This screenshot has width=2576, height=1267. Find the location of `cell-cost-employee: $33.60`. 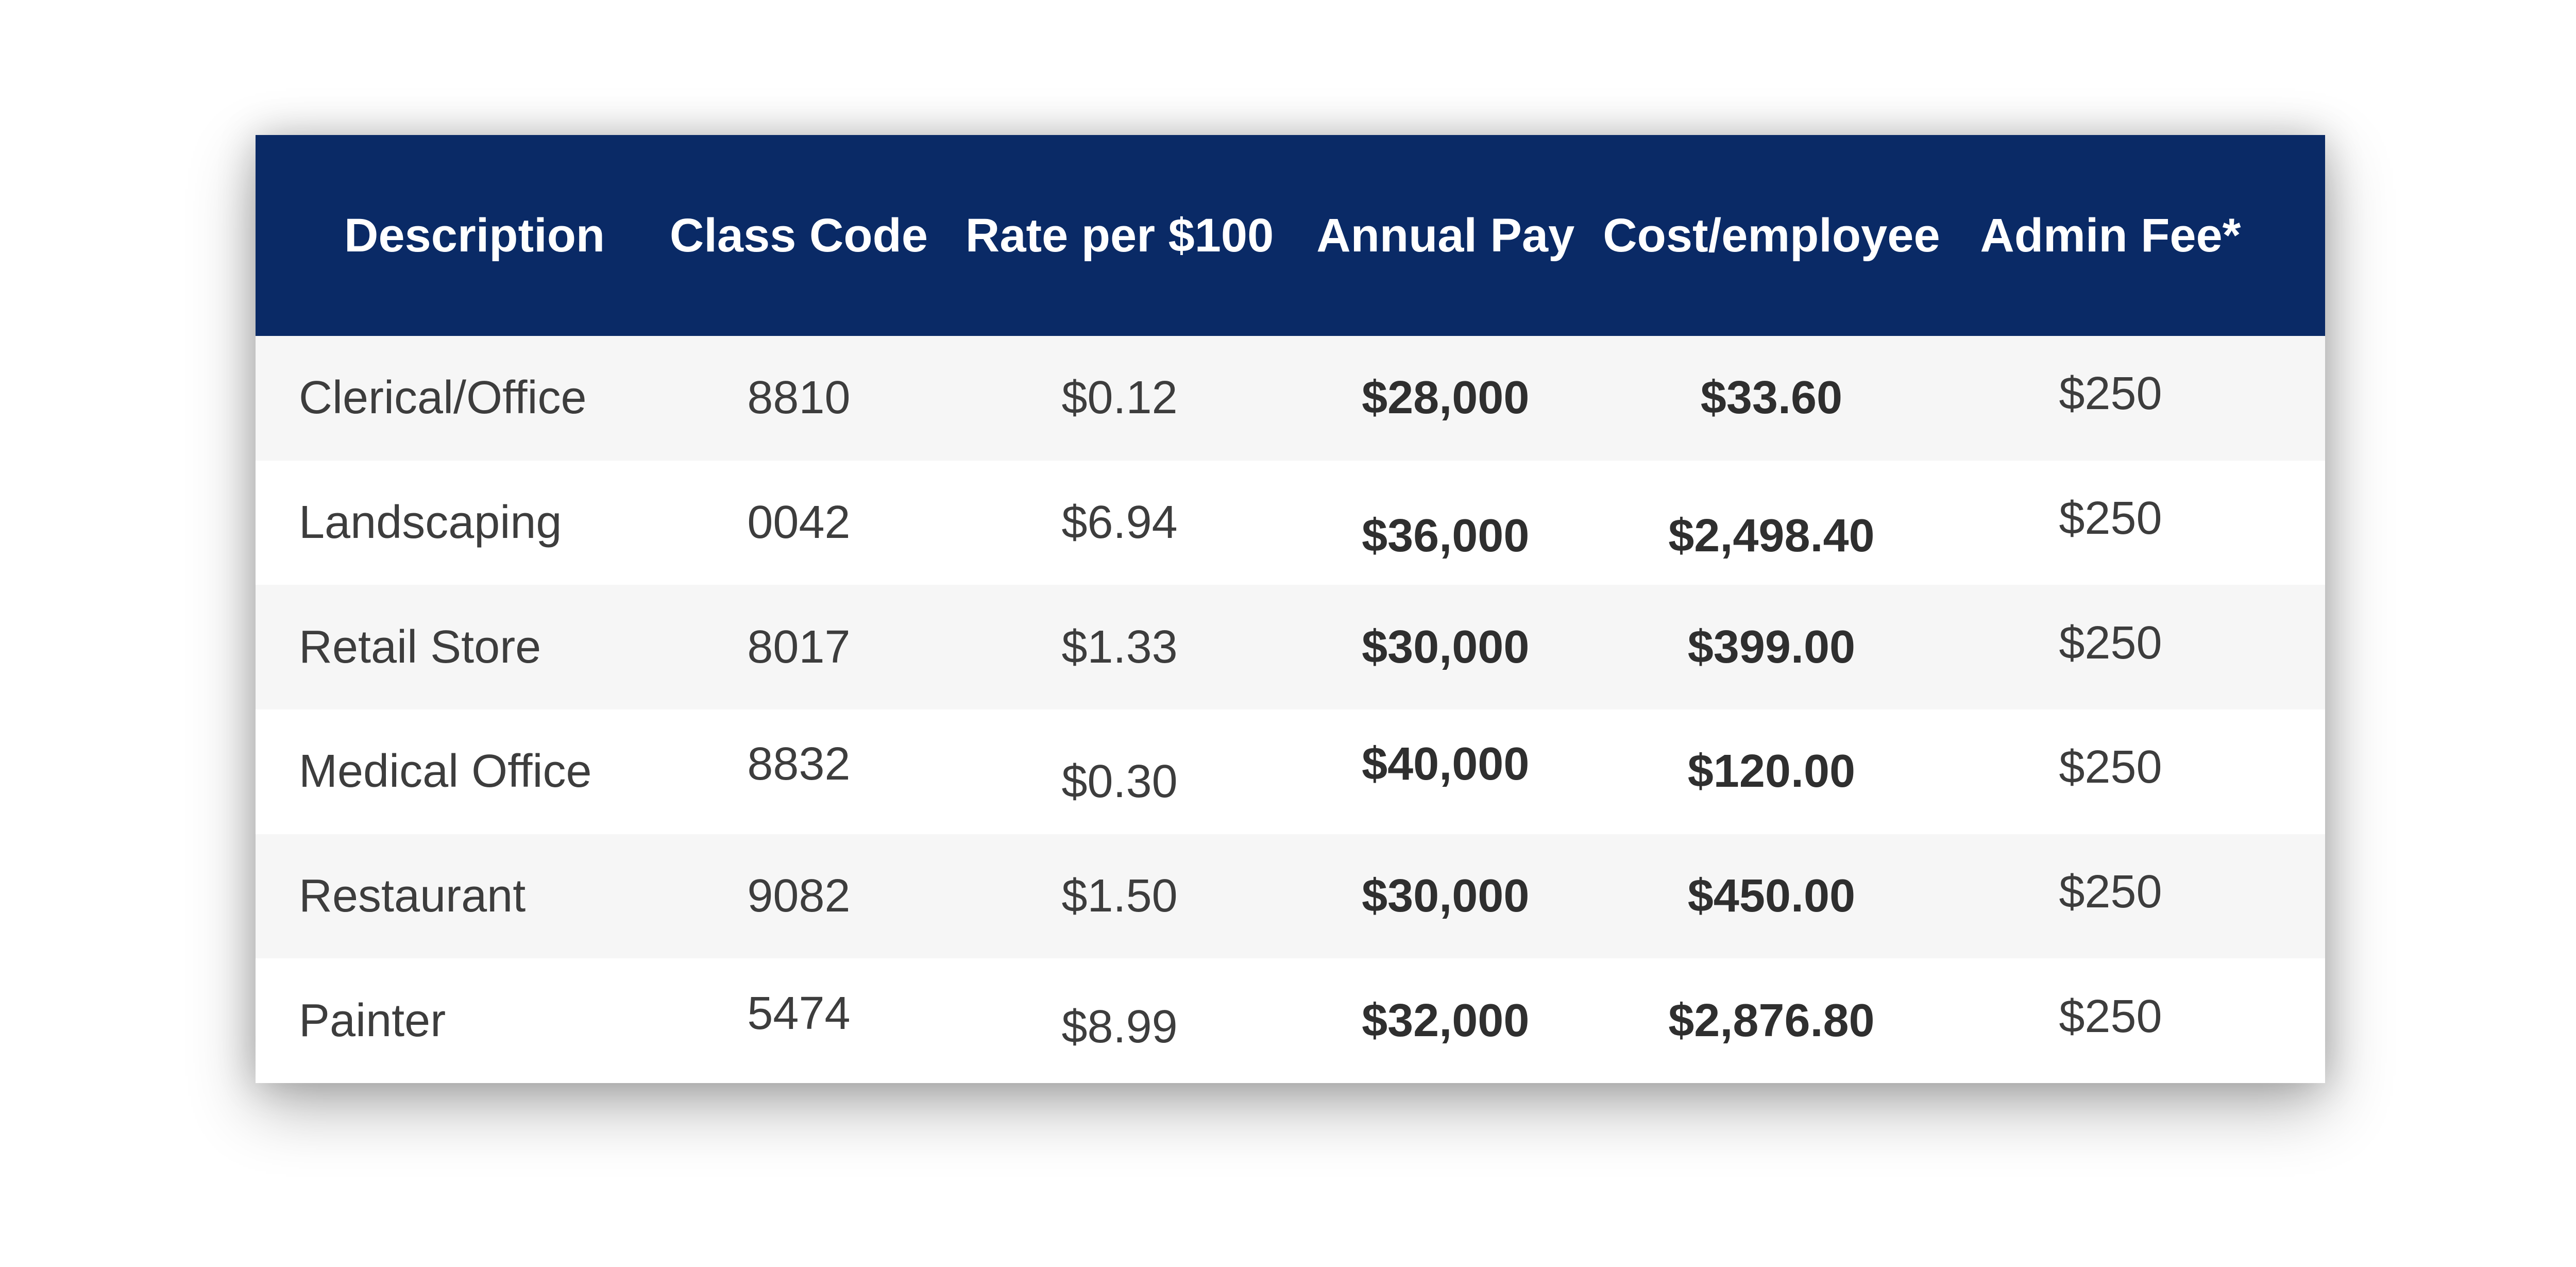

cell-cost-employee: $33.60 is located at coordinates (1771, 398).